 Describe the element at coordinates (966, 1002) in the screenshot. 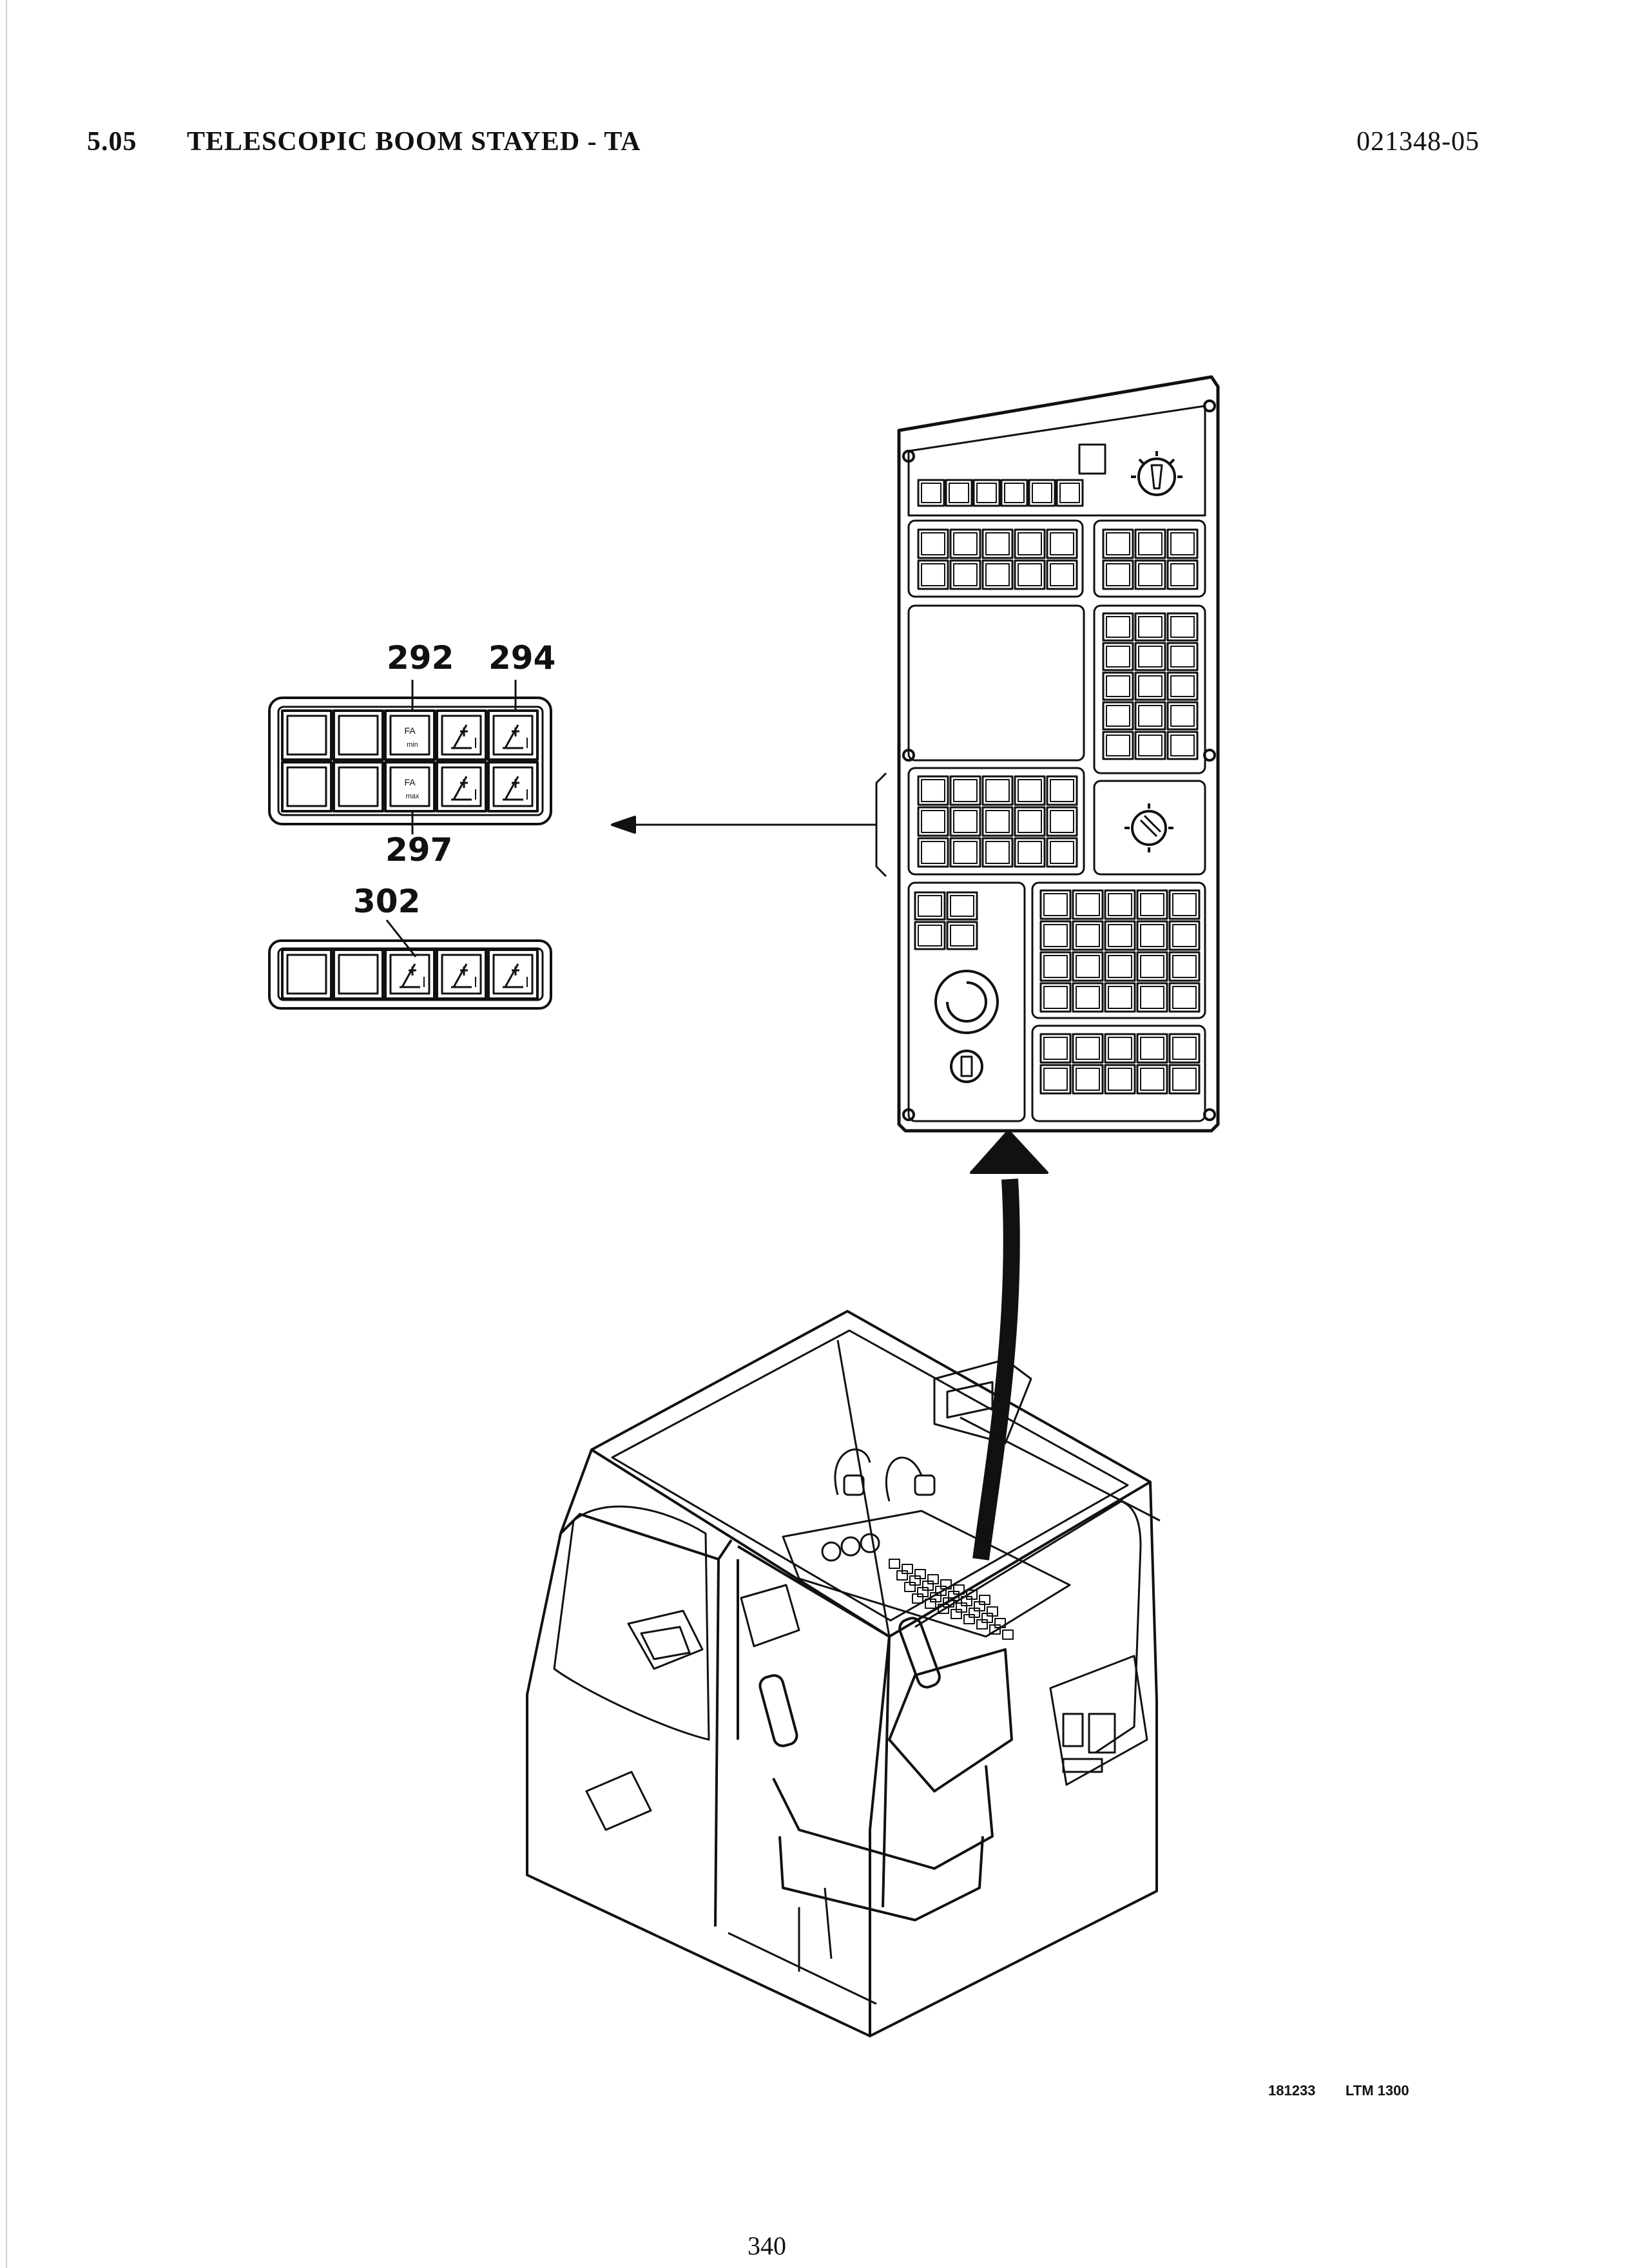

I see `emergency-stop-icon` at that location.